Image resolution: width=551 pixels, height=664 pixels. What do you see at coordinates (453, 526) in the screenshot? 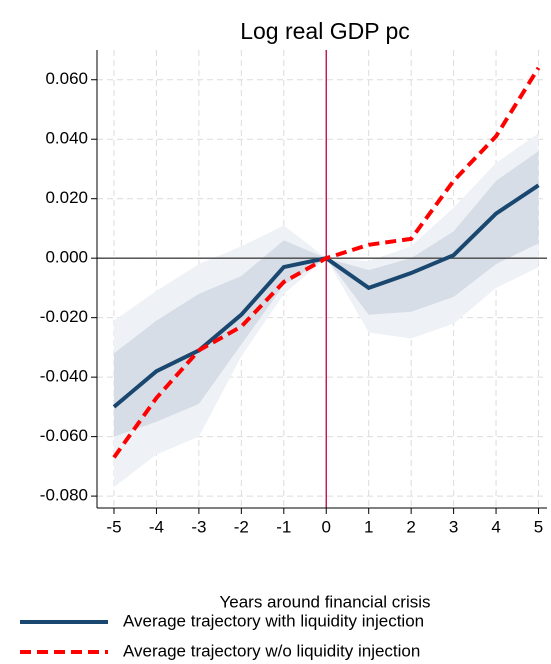
I see `x-tick-label: 3` at bounding box center [453, 526].